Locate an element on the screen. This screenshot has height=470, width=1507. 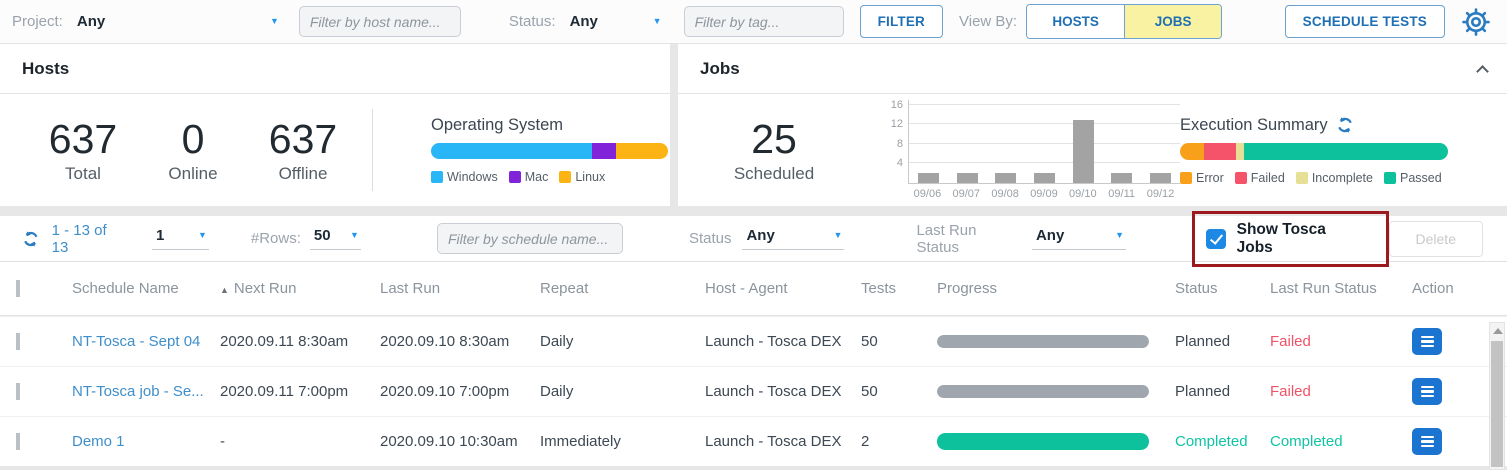
col-next-run: ▲ Next Run is located at coordinates (258, 288).